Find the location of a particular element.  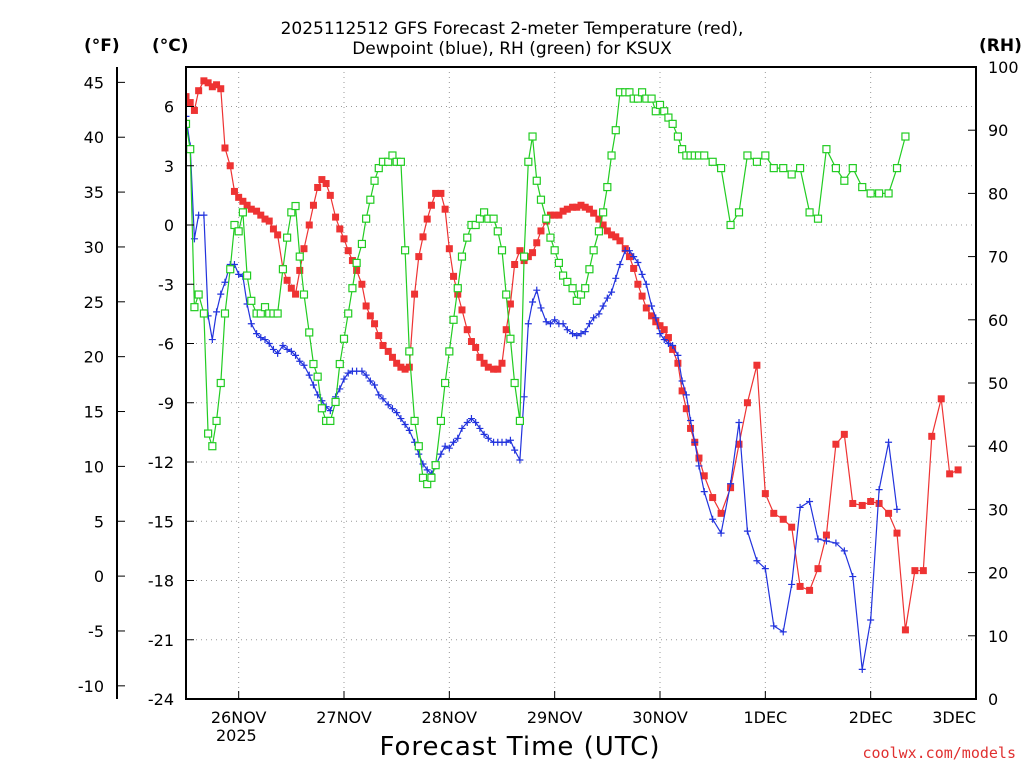

y-left-c-tick-label: 0 is located at coordinates (169, 225).